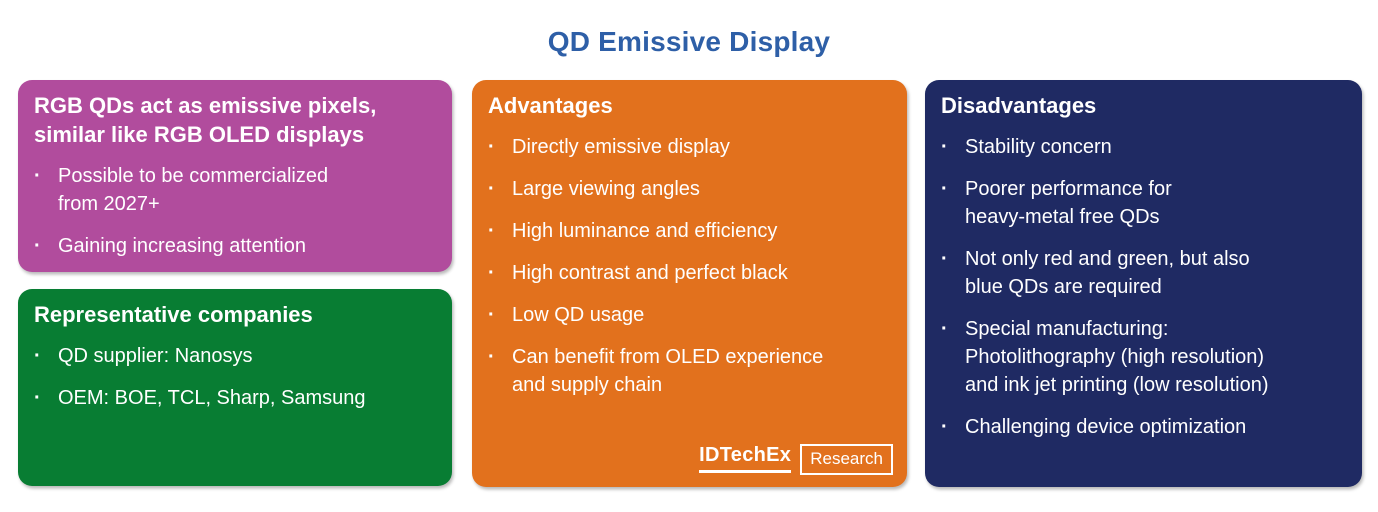 The height and width of the screenshot is (512, 1378). Describe the element at coordinates (1144, 147) in the screenshot. I see `list-item: · Stability concern` at that location.